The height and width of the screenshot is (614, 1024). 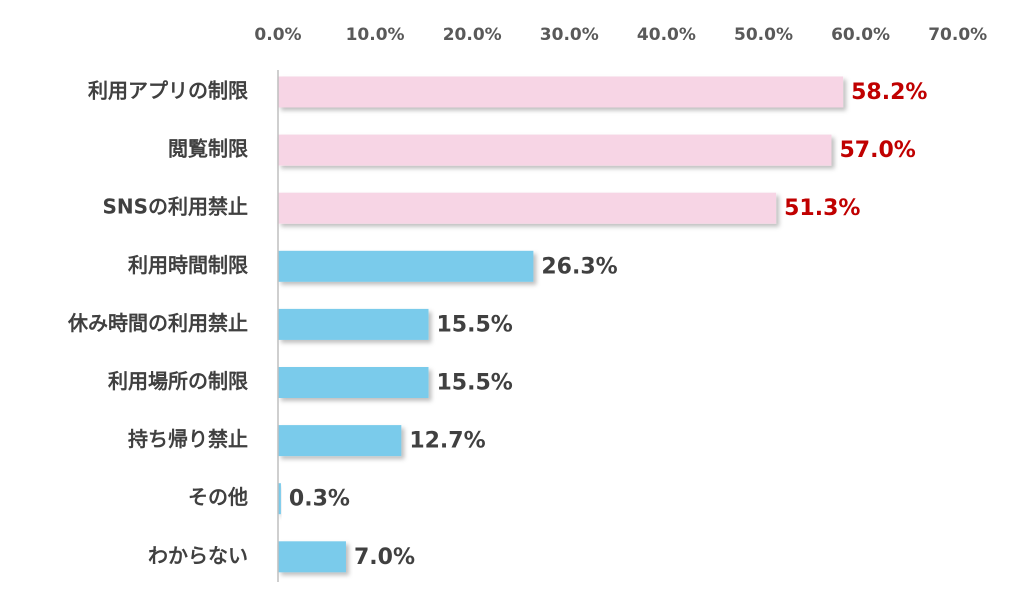 I want to click on category-label: わからない, so click(x=198, y=555).